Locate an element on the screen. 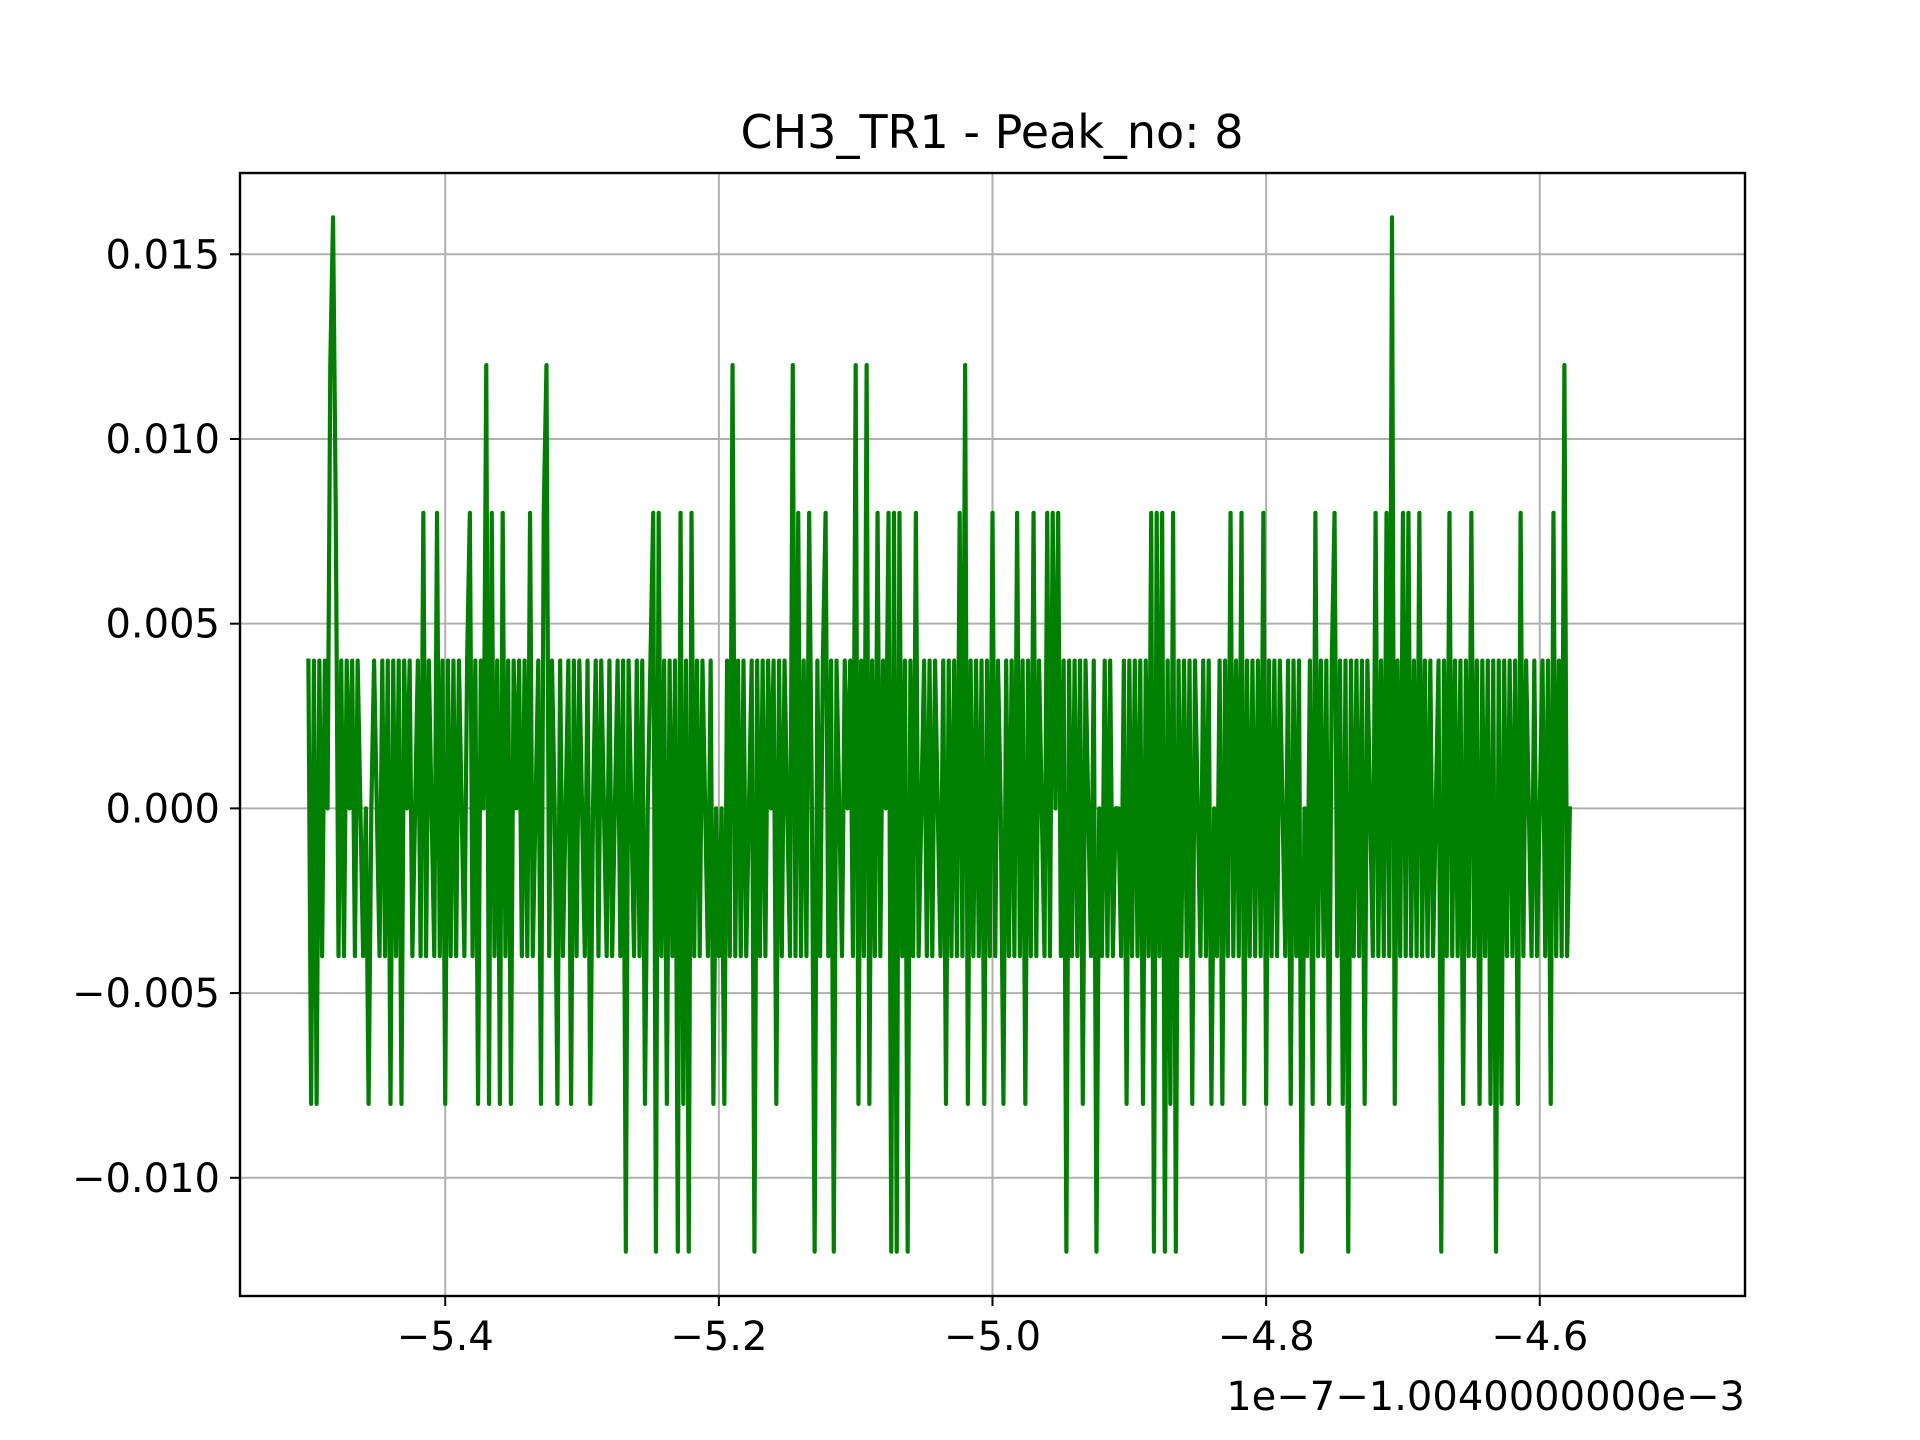  chart-title: CH3_TR1 - Peak_no: 8 is located at coordinates (991, 132).